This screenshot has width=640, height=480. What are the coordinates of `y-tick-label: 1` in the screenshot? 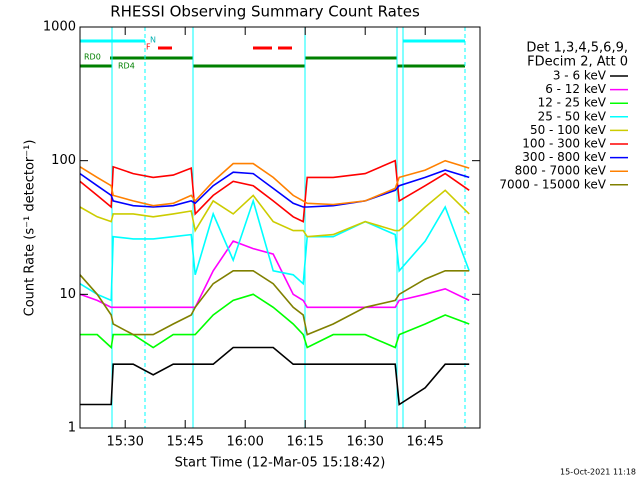 It's located at (72, 428).